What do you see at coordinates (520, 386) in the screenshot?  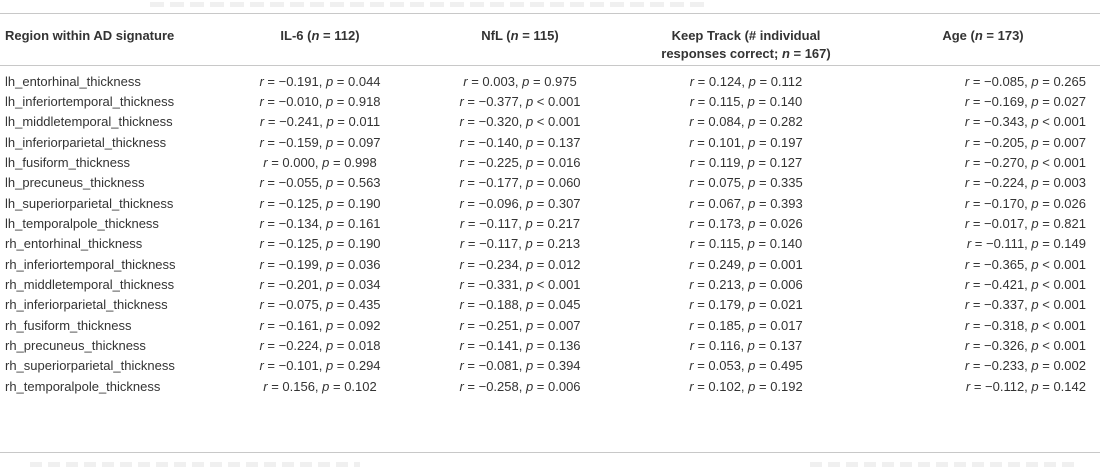 I see `cell-nfl: r = −0.258, p = 0.006` at bounding box center [520, 386].